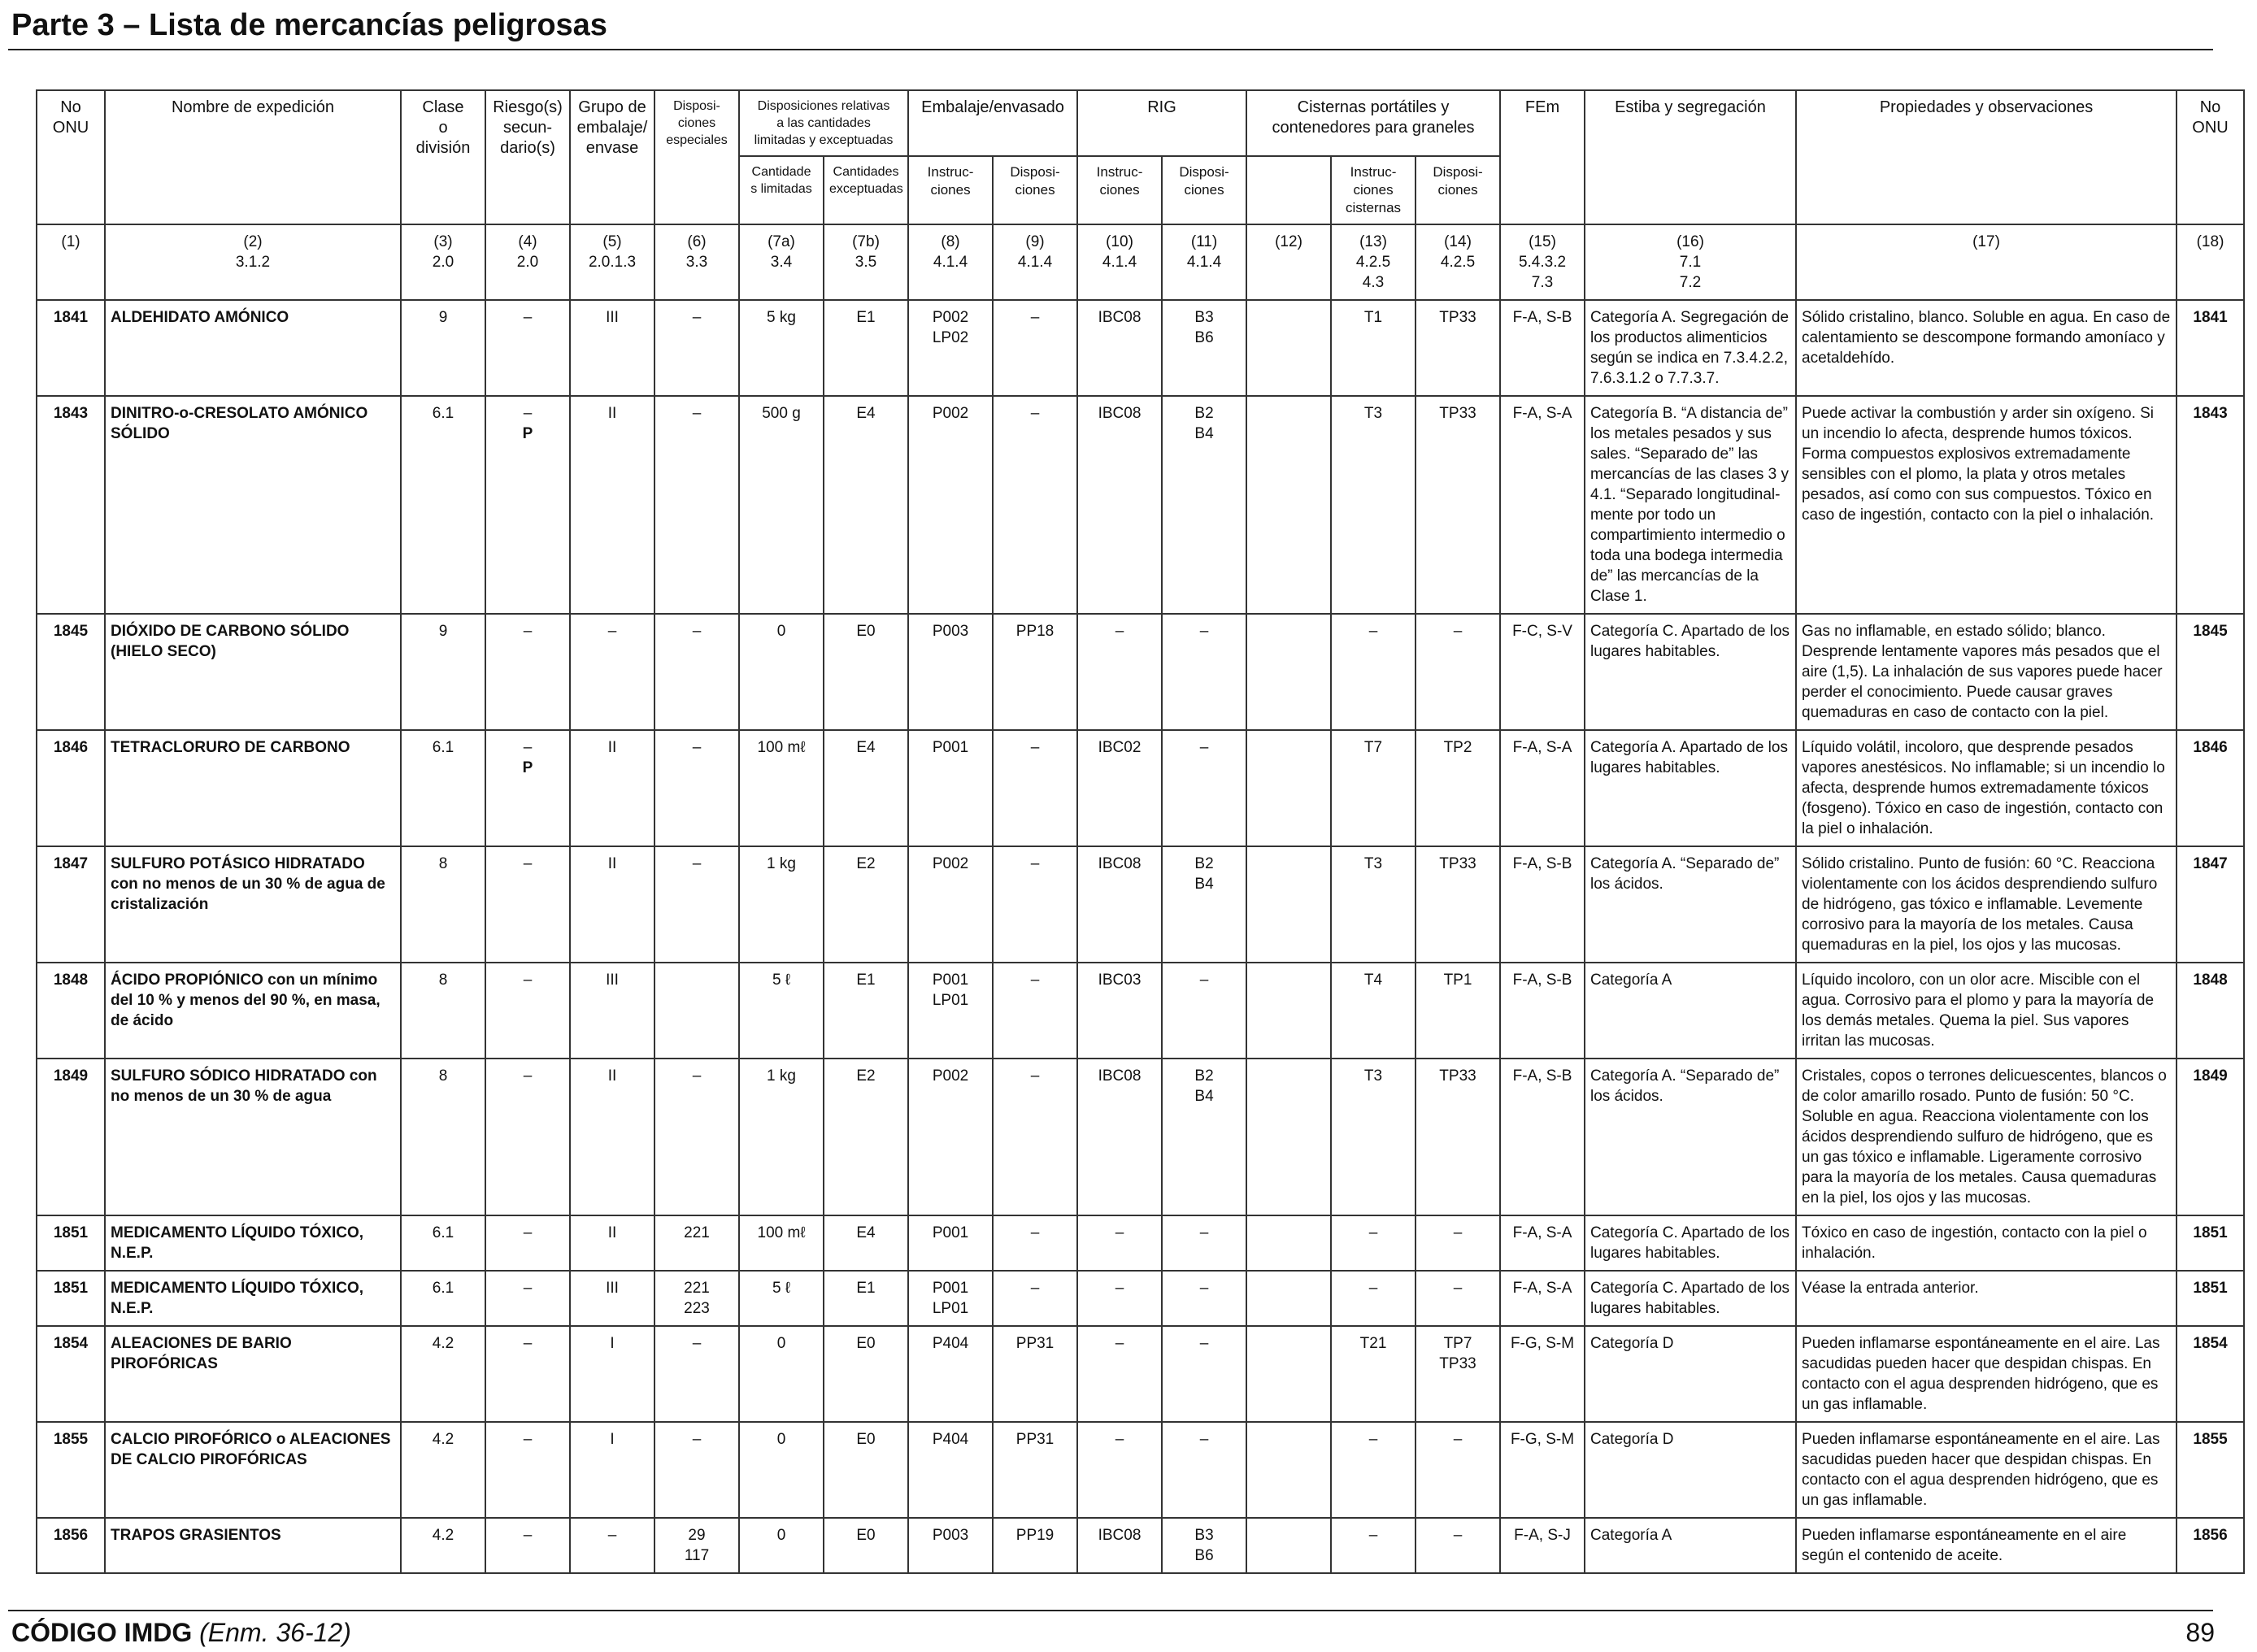 This screenshot has width=2257, height=1652. I want to click on column-number: (3) 2.0, so click(443, 262).